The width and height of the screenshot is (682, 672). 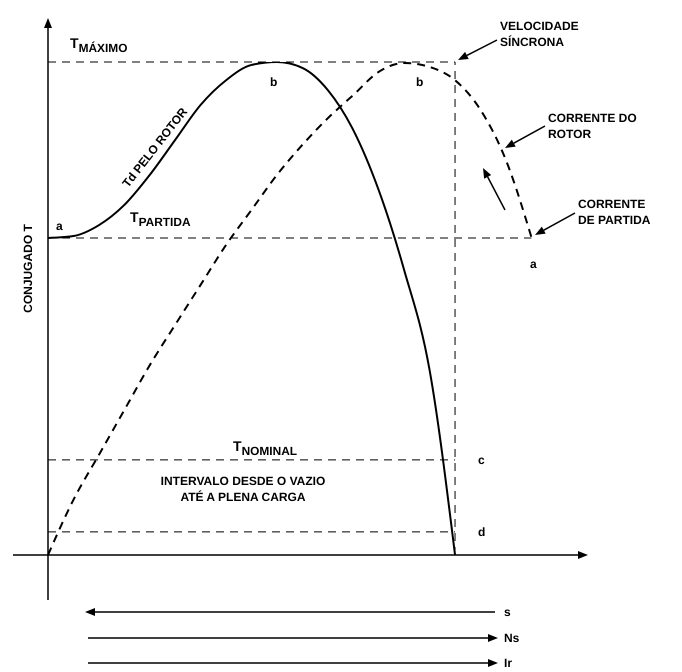 I want to click on annotation: c, so click(x=481, y=460).